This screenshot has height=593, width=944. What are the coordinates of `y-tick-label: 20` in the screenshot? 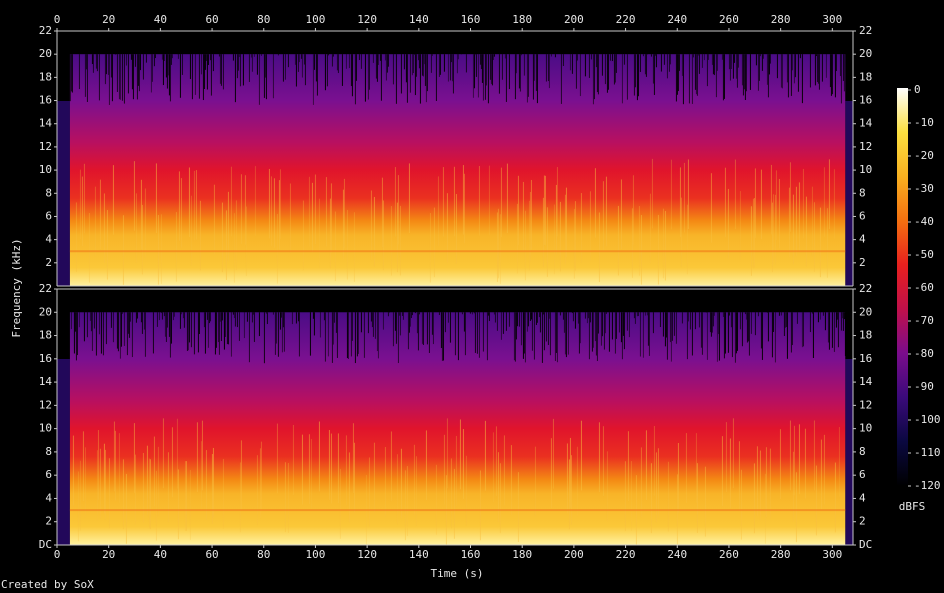 It's located at (45, 311).